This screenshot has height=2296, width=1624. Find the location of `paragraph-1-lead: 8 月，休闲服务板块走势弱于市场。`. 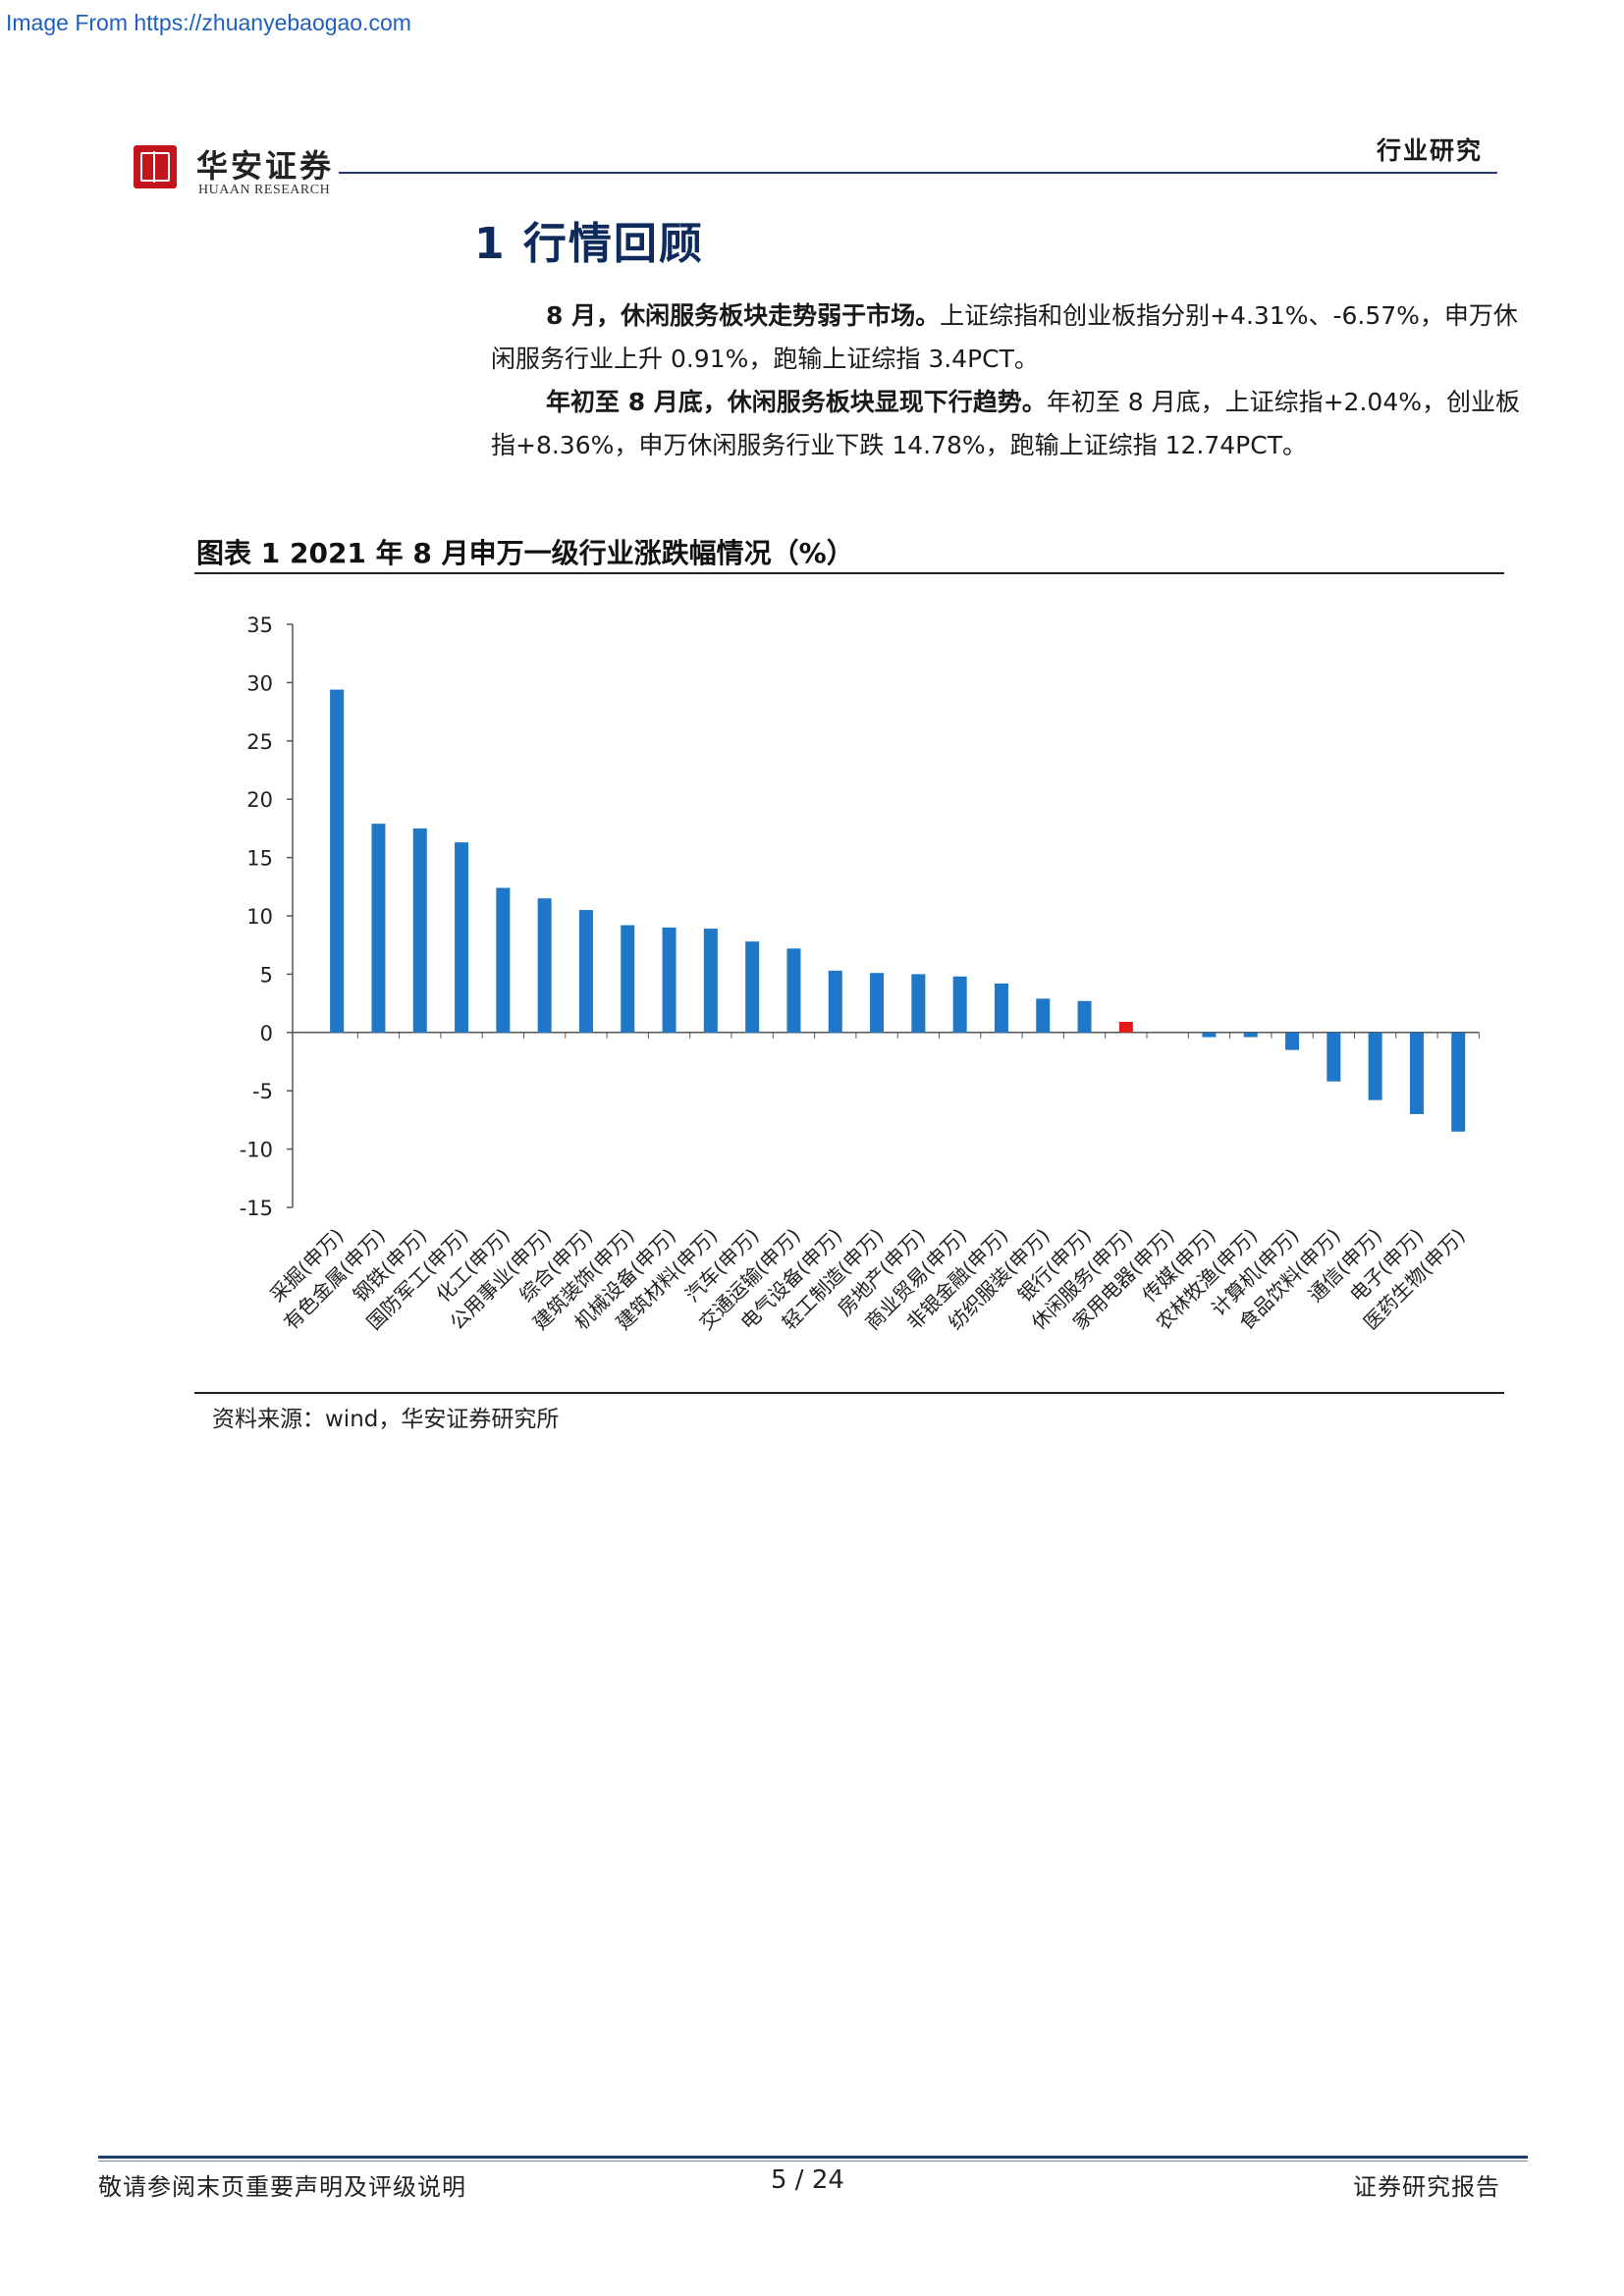

paragraph-1-lead: 8 月，休闲服务板块走势弱于市场。 is located at coordinates (743, 315).